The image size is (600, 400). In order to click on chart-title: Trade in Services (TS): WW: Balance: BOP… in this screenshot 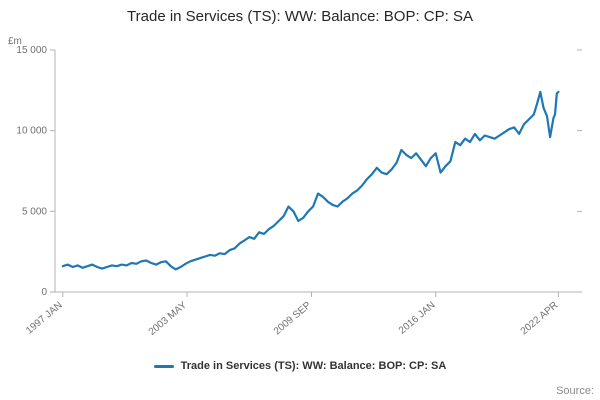, I will do `click(300, 16)`.